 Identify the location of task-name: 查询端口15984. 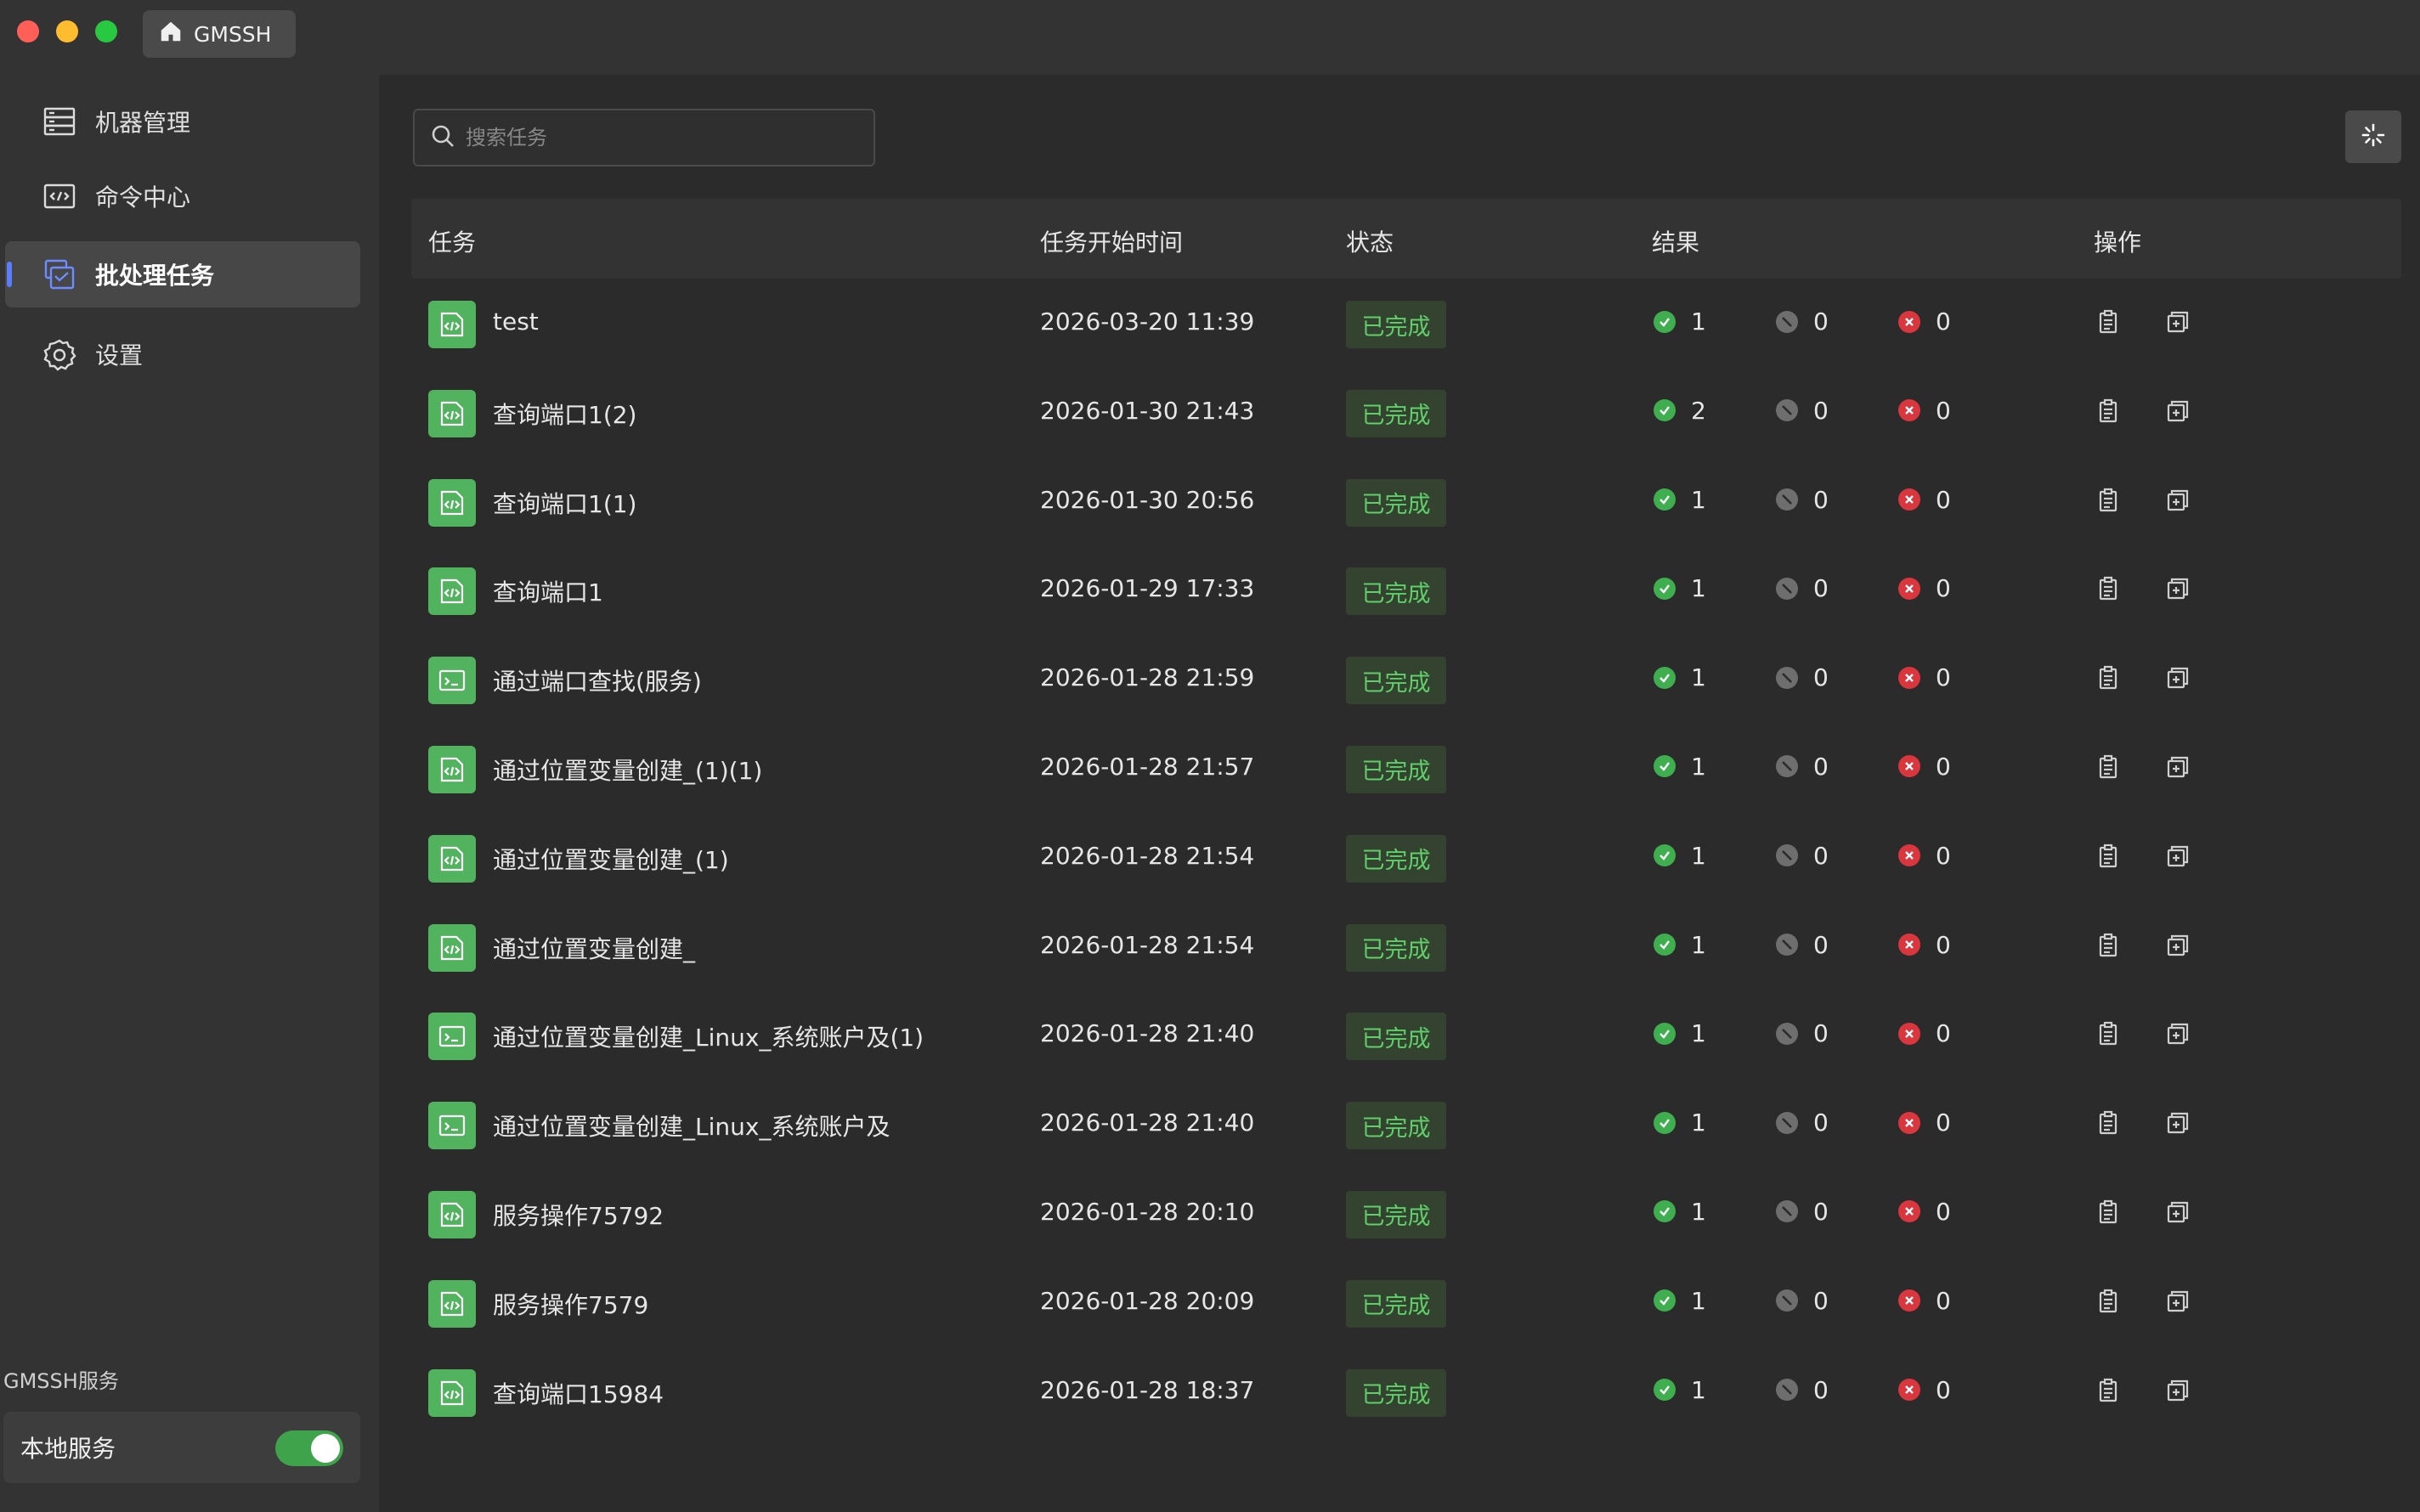
(578, 1393).